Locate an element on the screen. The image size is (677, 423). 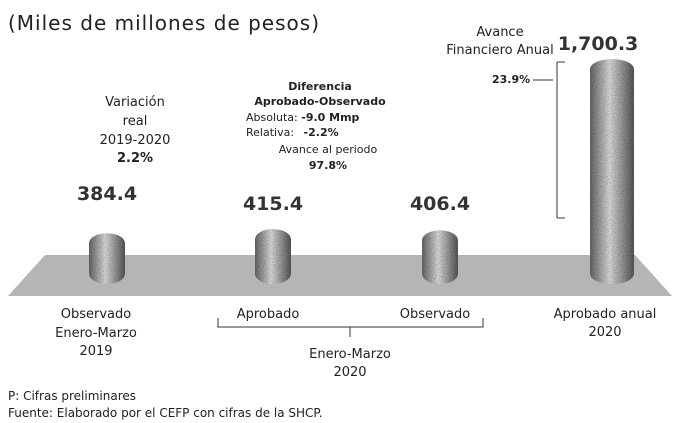
group-label: 2020 is located at coordinates (349, 372).